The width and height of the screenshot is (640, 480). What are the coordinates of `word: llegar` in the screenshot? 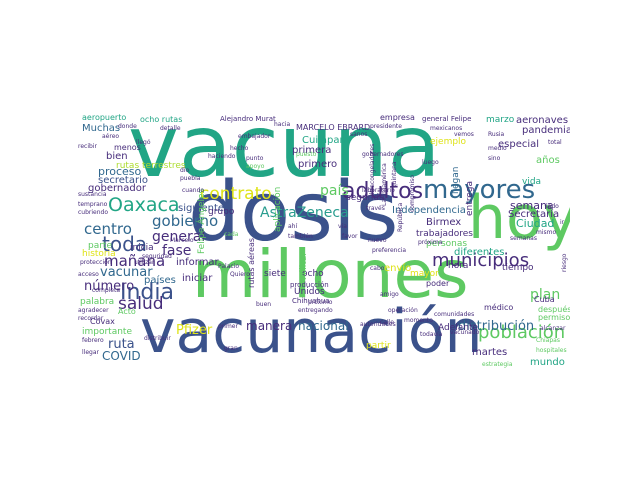 It's located at (90, 352).